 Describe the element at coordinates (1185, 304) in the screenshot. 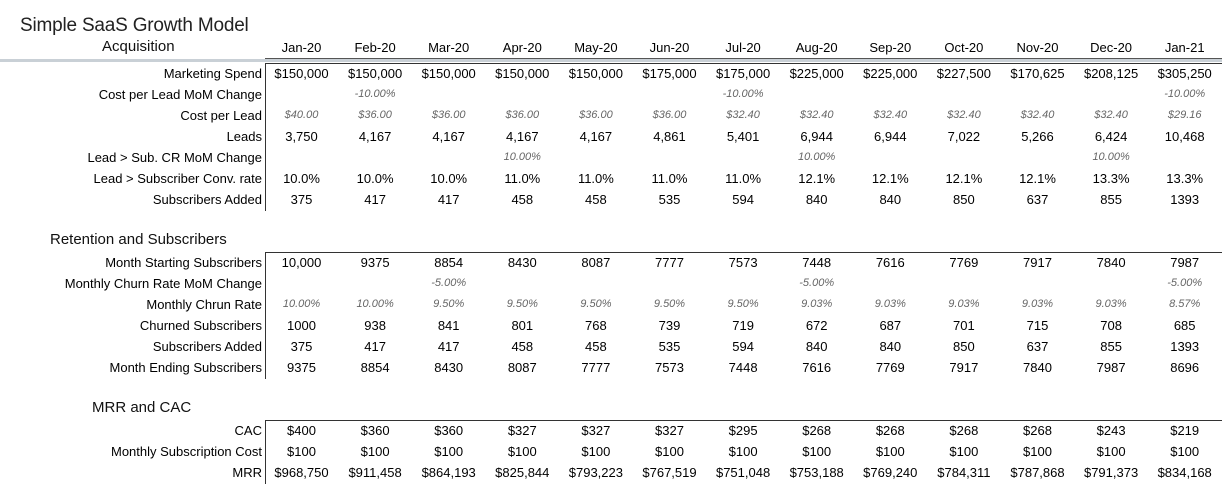

I see `data-cell: 8.57%` at that location.